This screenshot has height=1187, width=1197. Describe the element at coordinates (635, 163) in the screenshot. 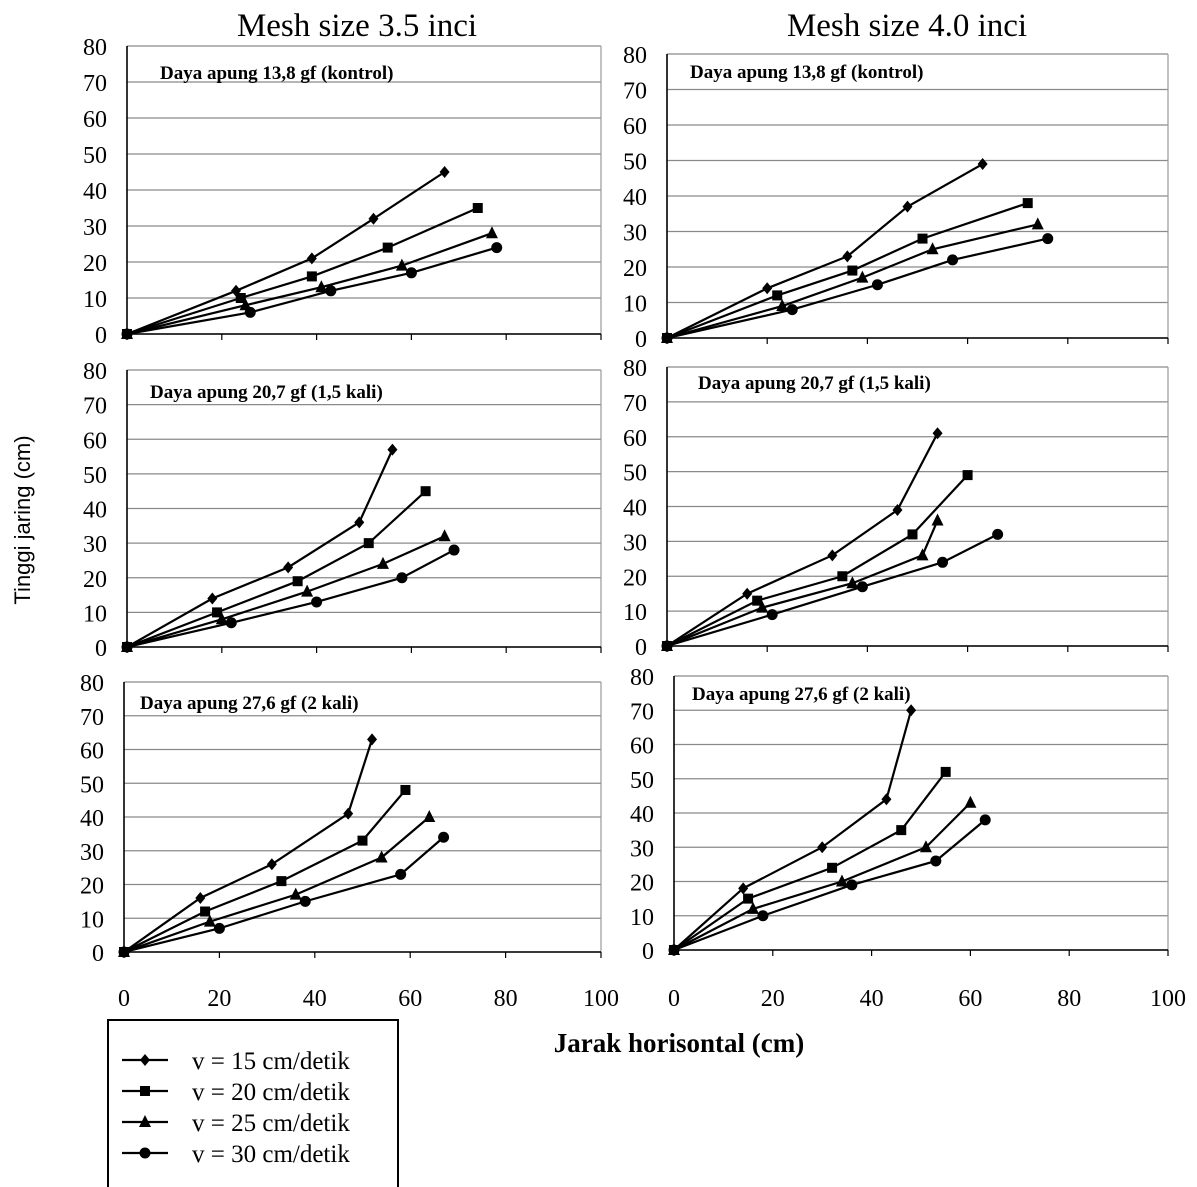

I see `y-tick-label: 50` at that location.